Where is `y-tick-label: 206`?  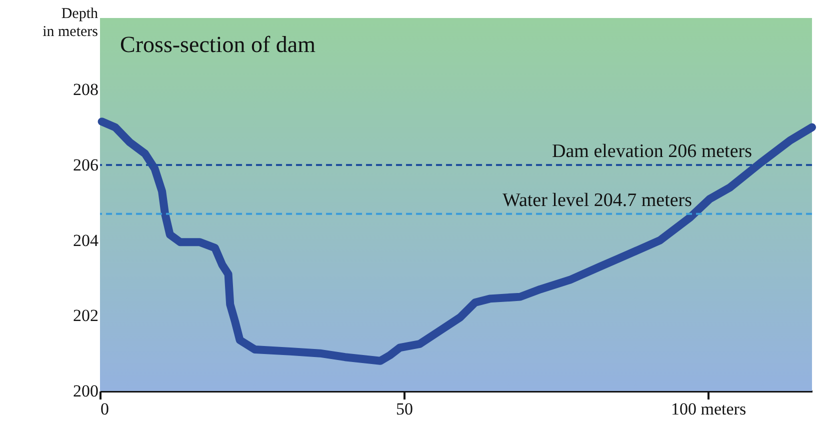
y-tick-label: 206 is located at coordinates (85, 164).